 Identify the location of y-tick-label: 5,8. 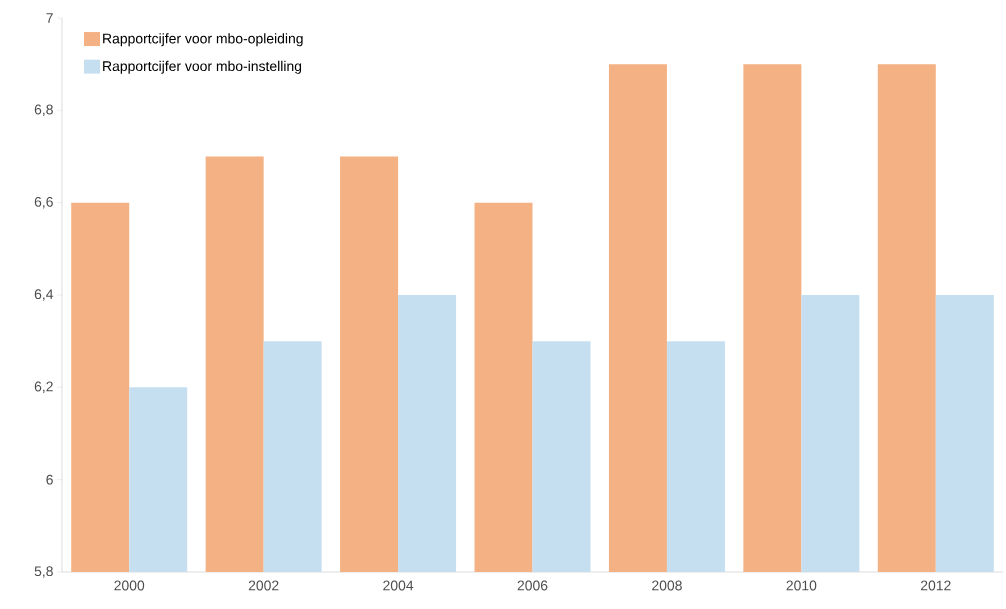
(43, 572).